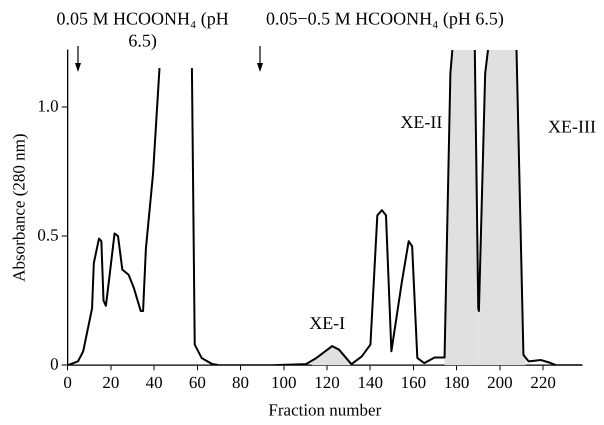 The height and width of the screenshot is (425, 604). What do you see at coordinates (142, 29) in the screenshot?
I see `ref-line-label: 0.05 M HCOONH₄ (pH 6.5)` at bounding box center [142, 29].